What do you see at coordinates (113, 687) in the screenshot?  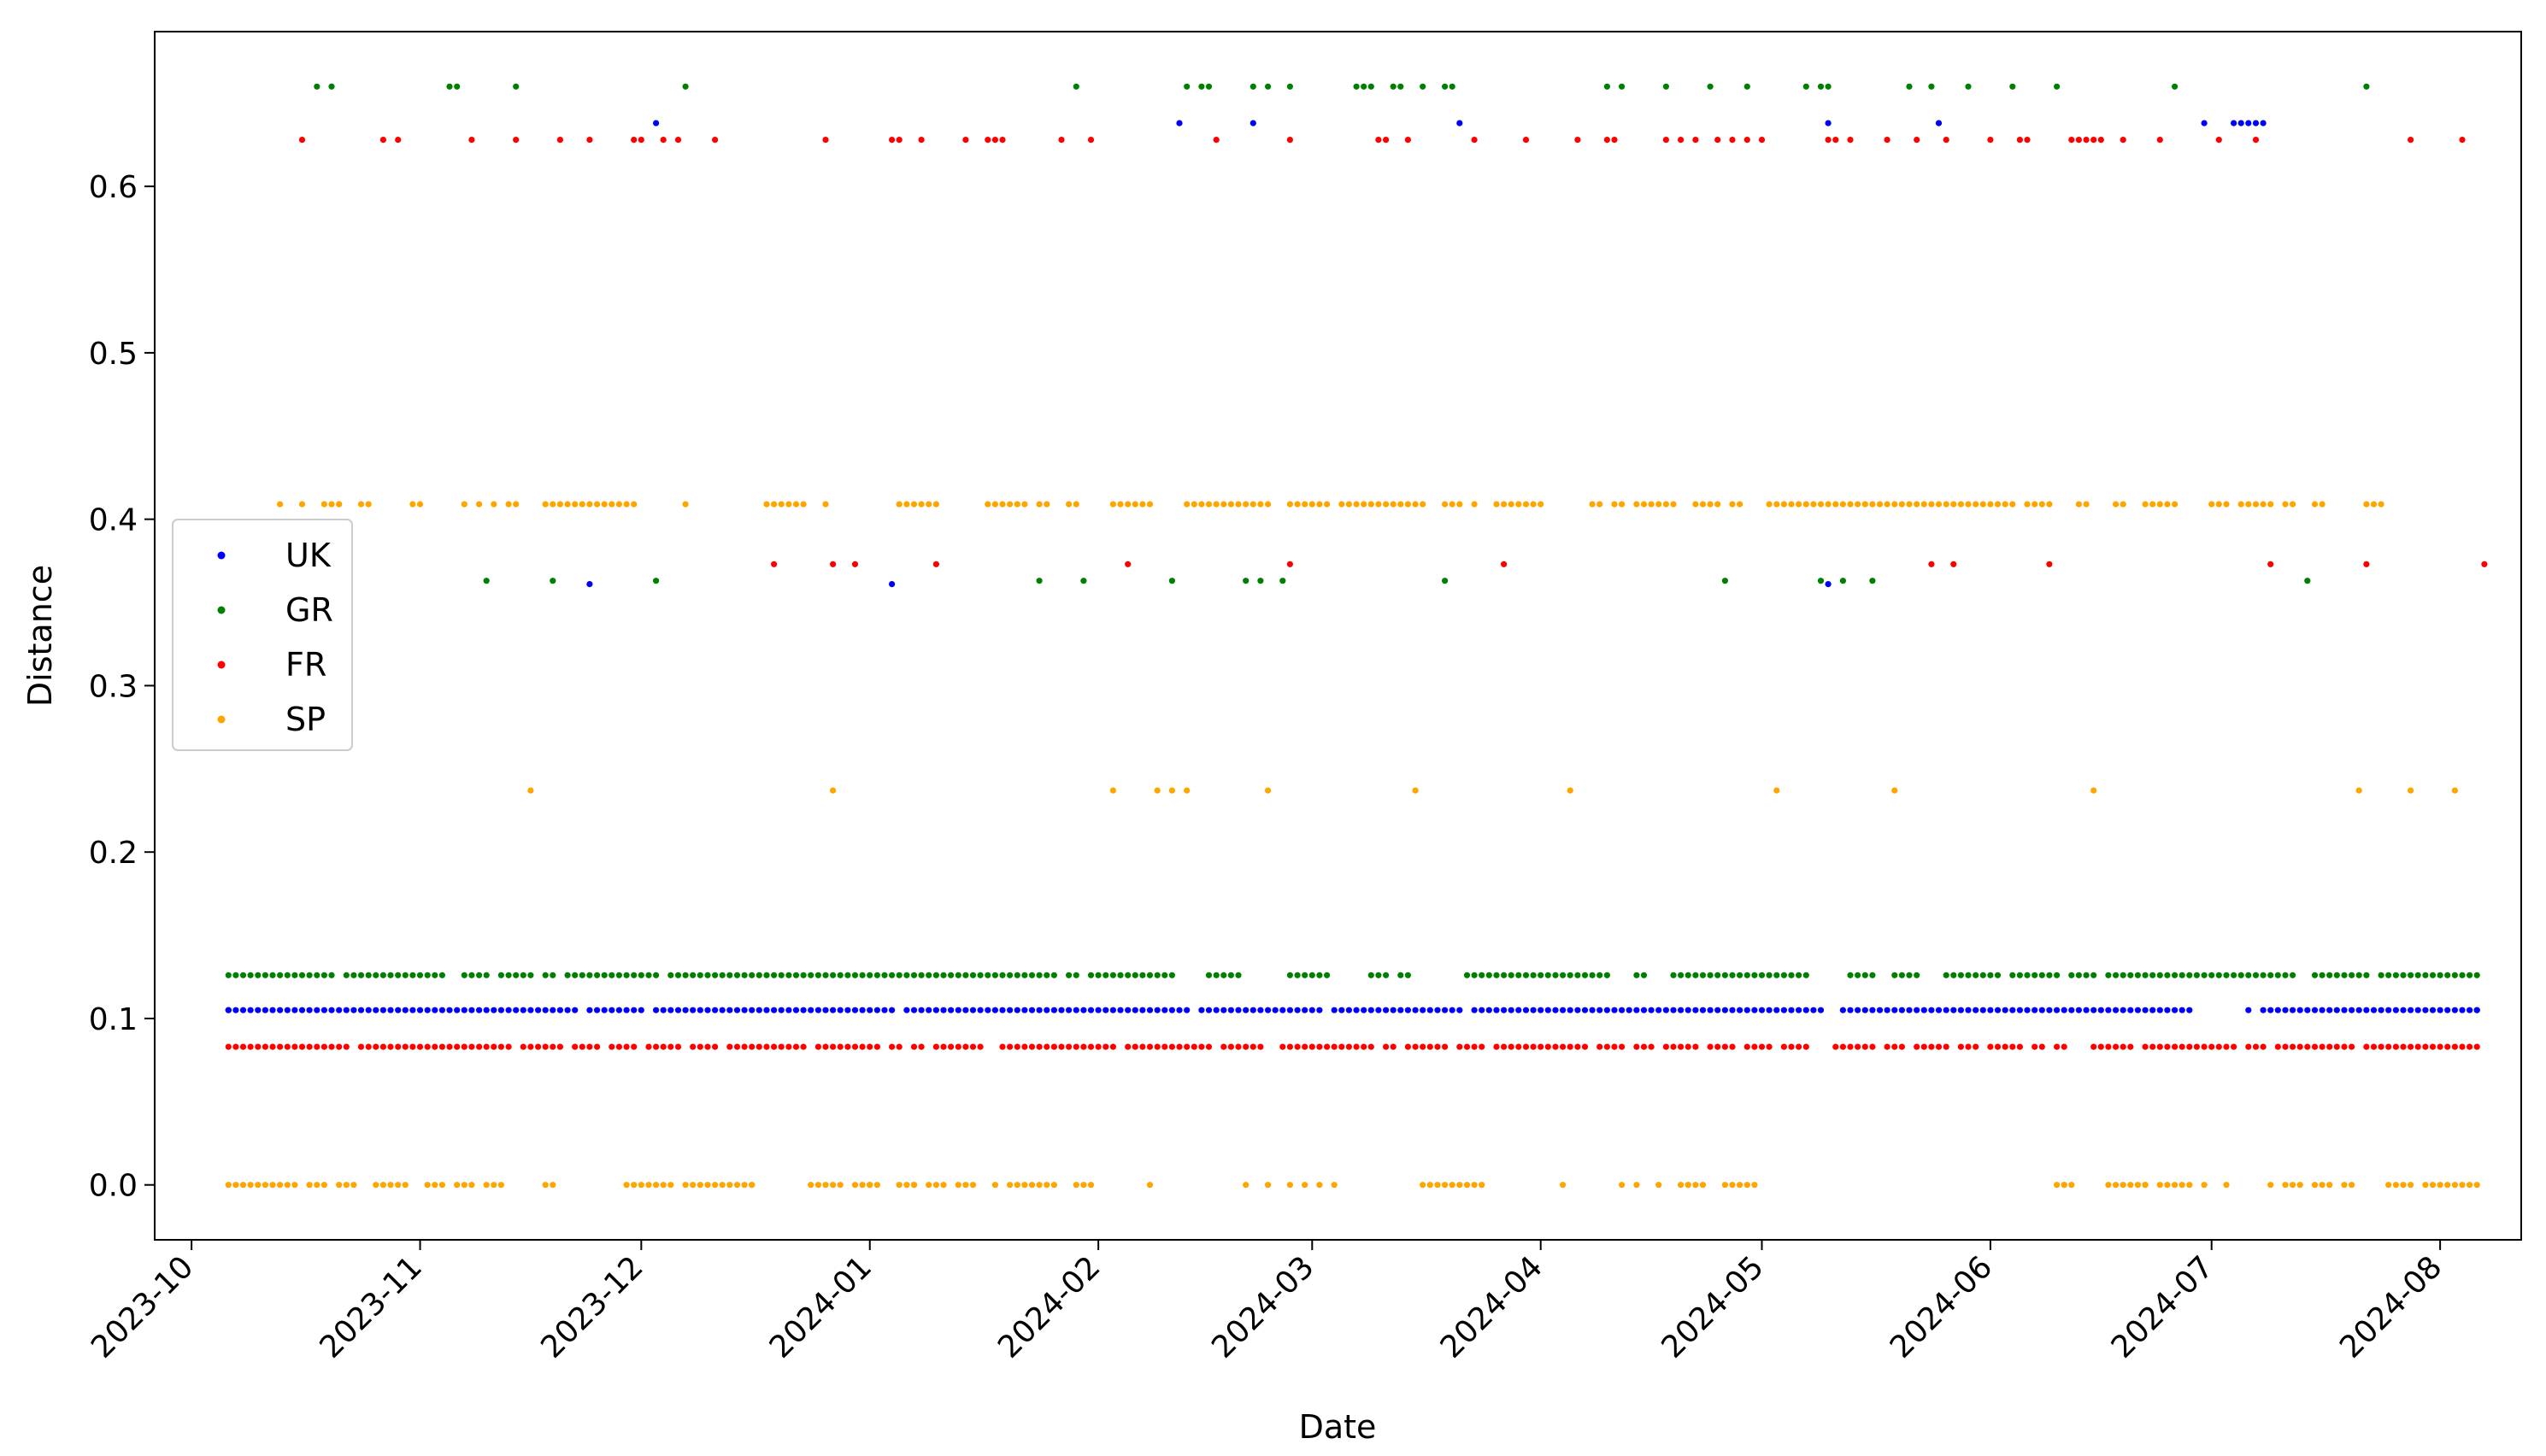 I see `y-tick-label: 0.3` at bounding box center [113, 687].